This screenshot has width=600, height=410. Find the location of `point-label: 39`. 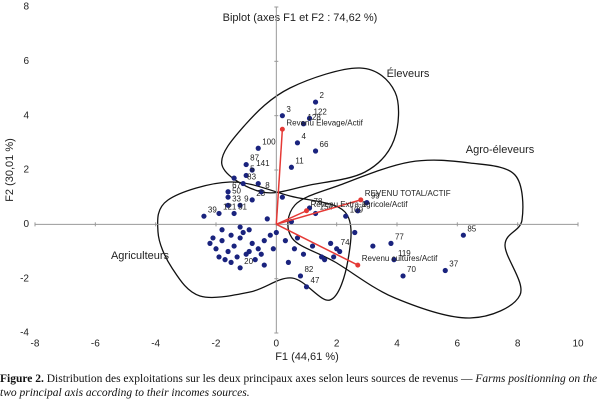

point-label: 39 is located at coordinates (212, 209).